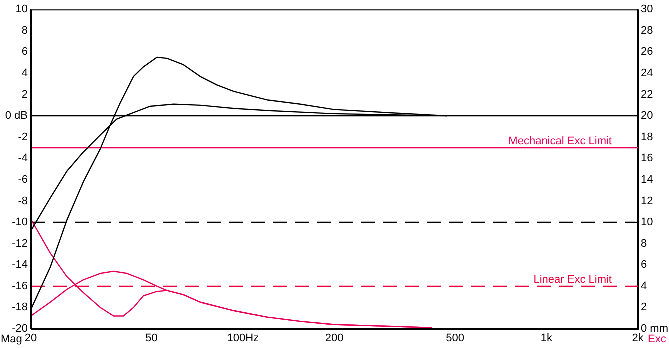 This screenshot has width=669, height=348. I want to click on y-tick-label: 8, so click(25, 30).